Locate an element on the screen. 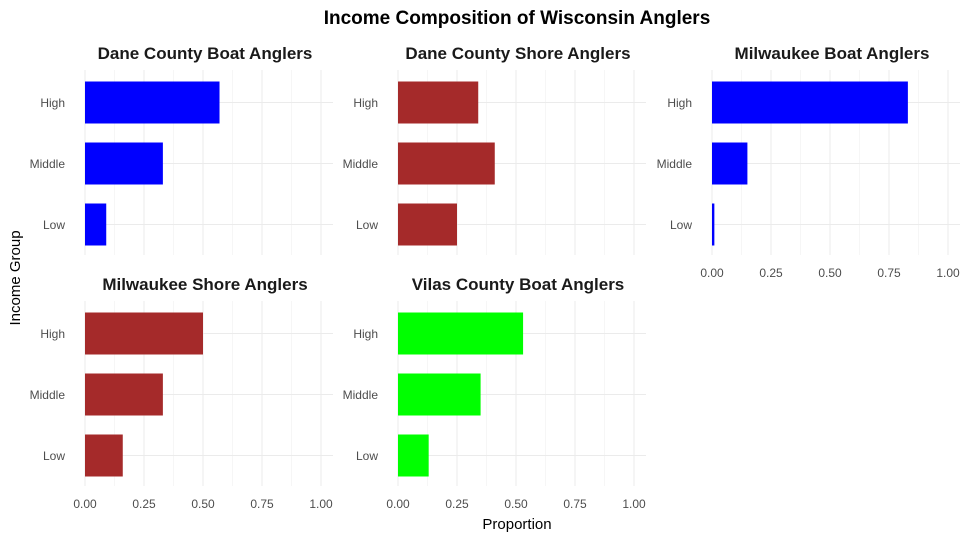 The image size is (969, 539). panel-2: Dane County Shore Anglers High Middle Low is located at coordinates (494, 149).